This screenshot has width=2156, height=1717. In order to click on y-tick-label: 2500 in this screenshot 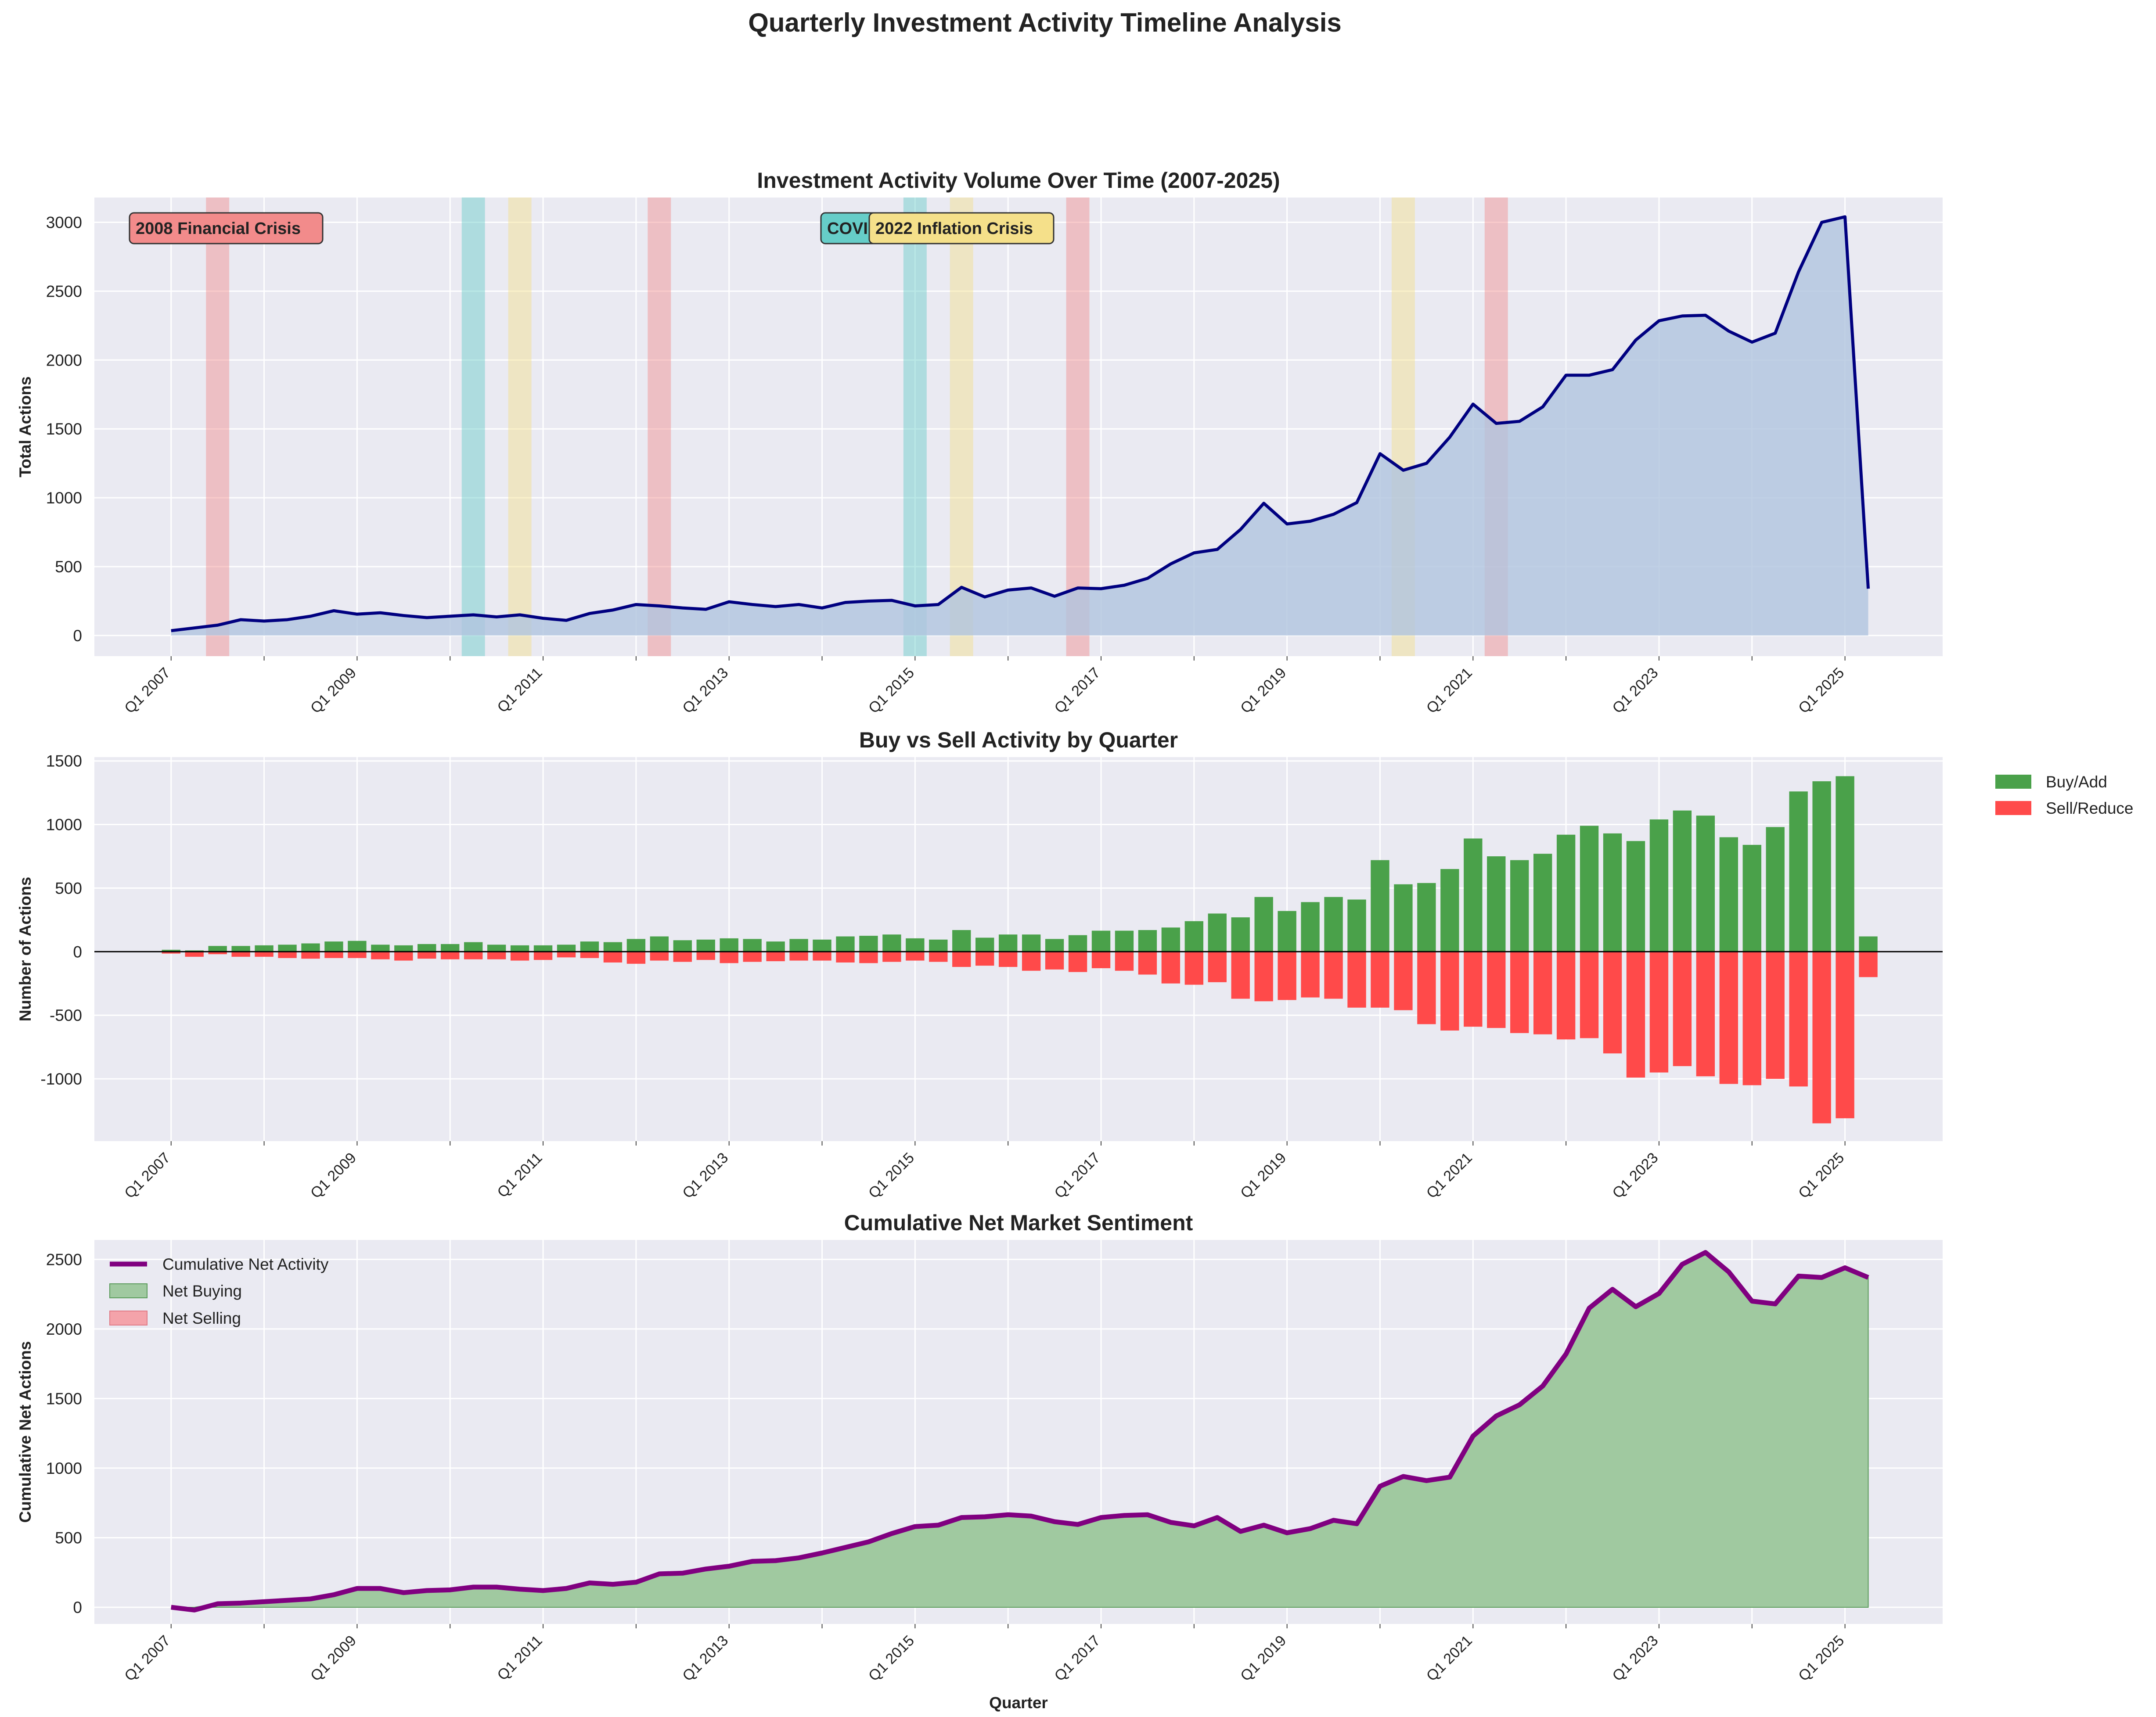, I will do `click(64, 291)`.